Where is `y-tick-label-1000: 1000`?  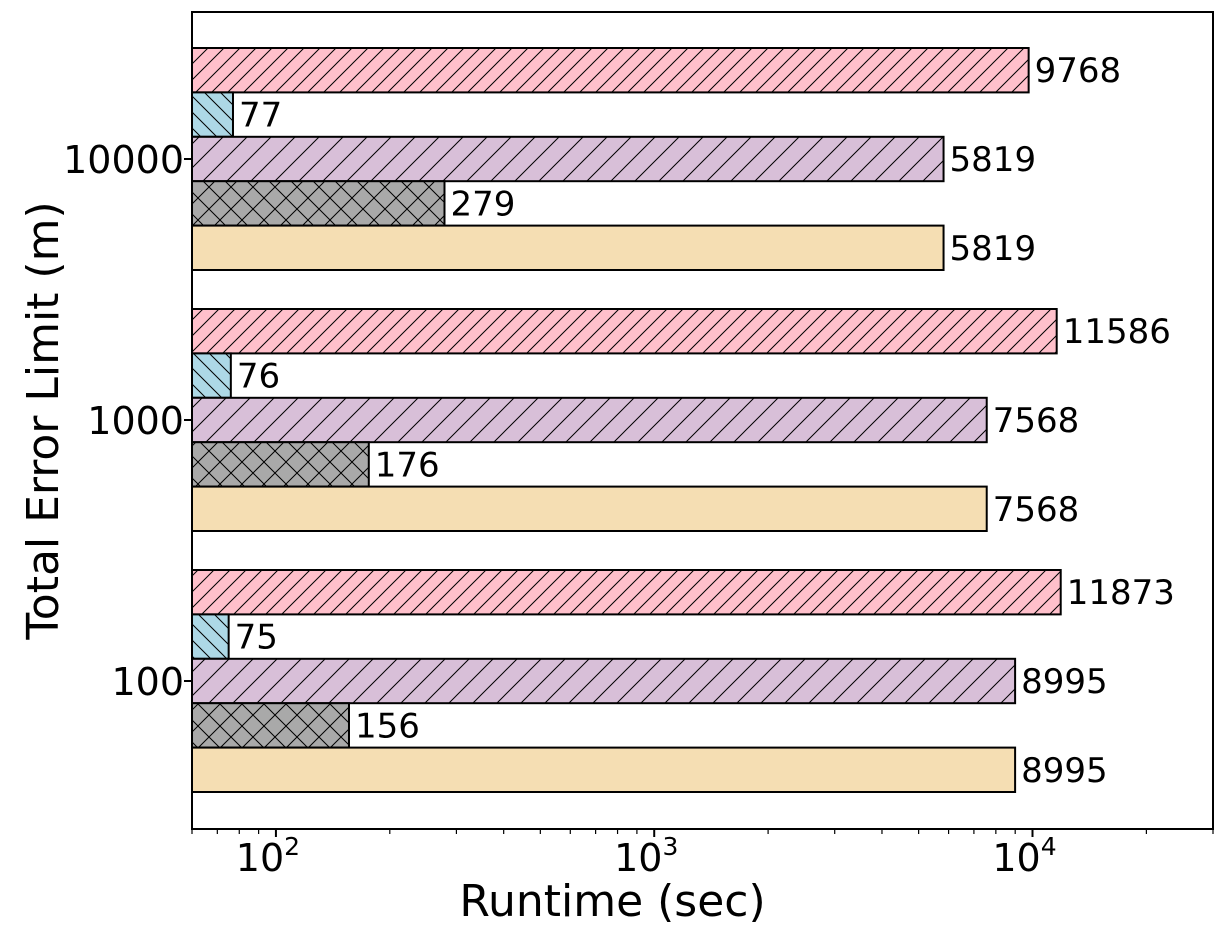 y-tick-label-1000: 1000 is located at coordinates (135, 421).